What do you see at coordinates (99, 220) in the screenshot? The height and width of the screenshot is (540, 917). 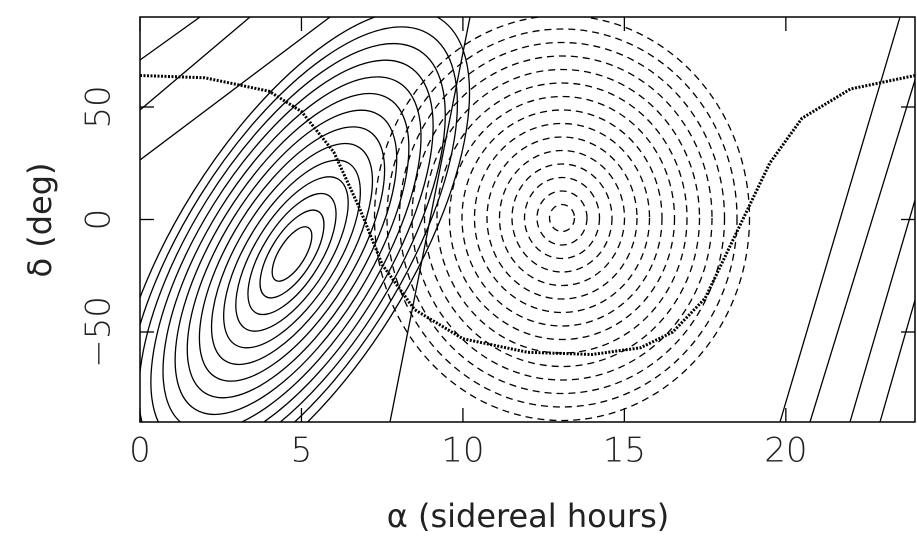 I see `y-tick-label: 0` at bounding box center [99, 220].